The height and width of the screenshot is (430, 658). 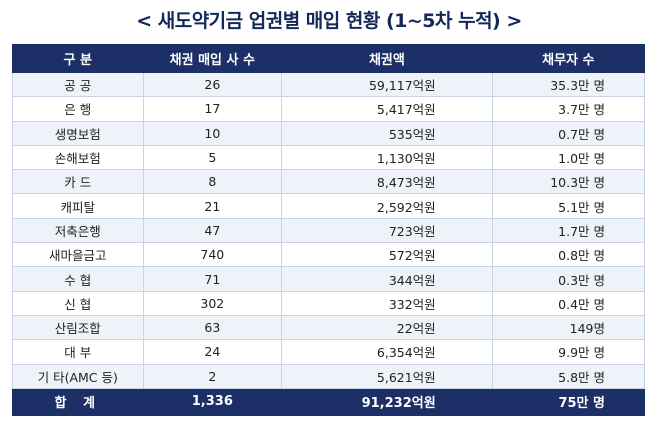 I want to click on table-cell: 1.7만 명, so click(x=568, y=230).